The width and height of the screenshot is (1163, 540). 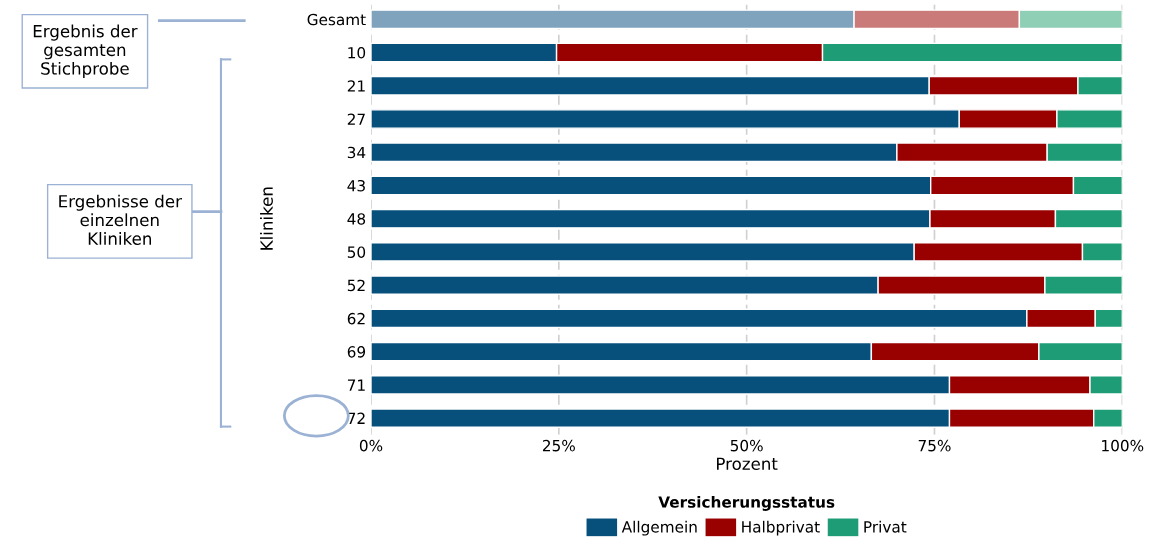 I want to click on y-tick-label: 72, so click(x=356, y=418).